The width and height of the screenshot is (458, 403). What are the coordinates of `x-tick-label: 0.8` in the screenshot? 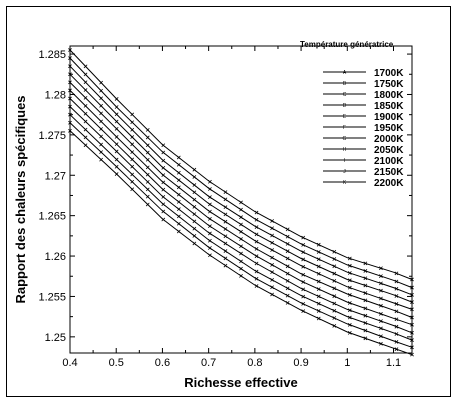 It's located at (254, 363).